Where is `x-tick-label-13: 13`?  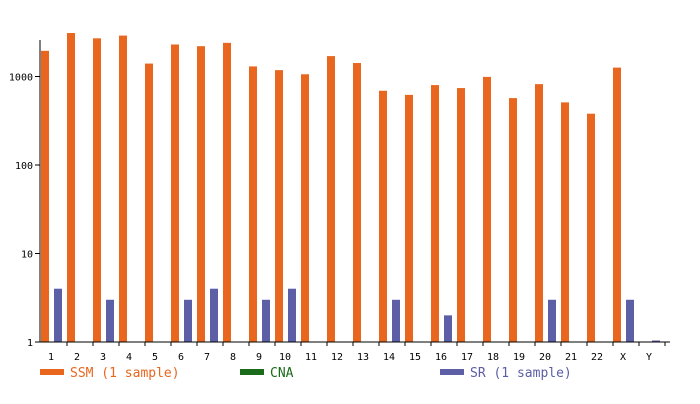 x-tick-label-13: 13 is located at coordinates (363, 357).